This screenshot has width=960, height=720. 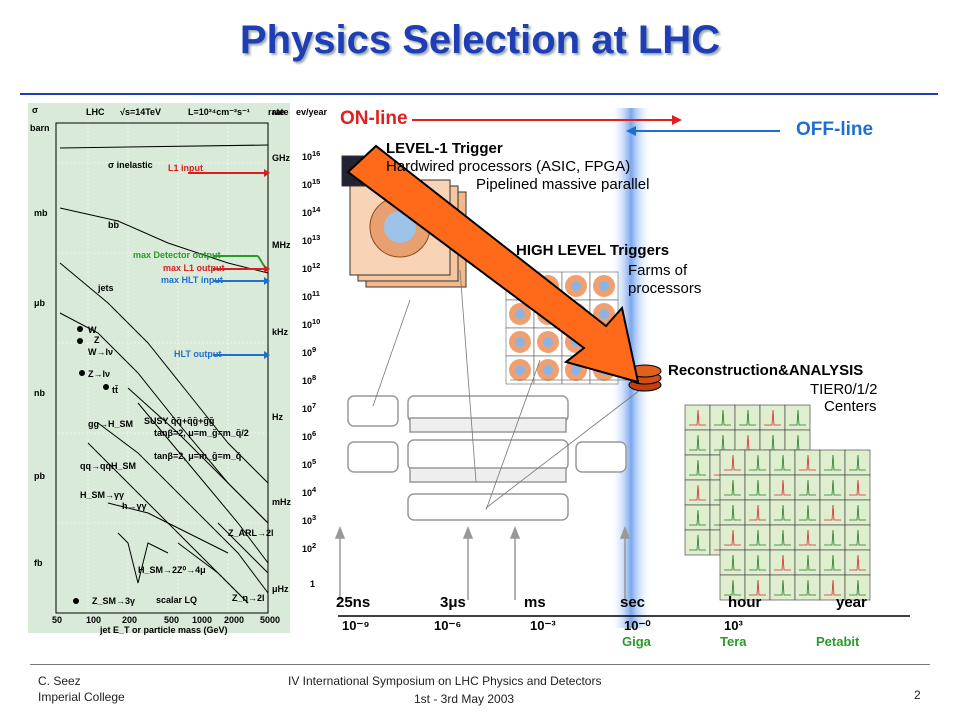 What do you see at coordinates (39, 476) in the screenshot?
I see `unit-pb: pb` at bounding box center [39, 476].